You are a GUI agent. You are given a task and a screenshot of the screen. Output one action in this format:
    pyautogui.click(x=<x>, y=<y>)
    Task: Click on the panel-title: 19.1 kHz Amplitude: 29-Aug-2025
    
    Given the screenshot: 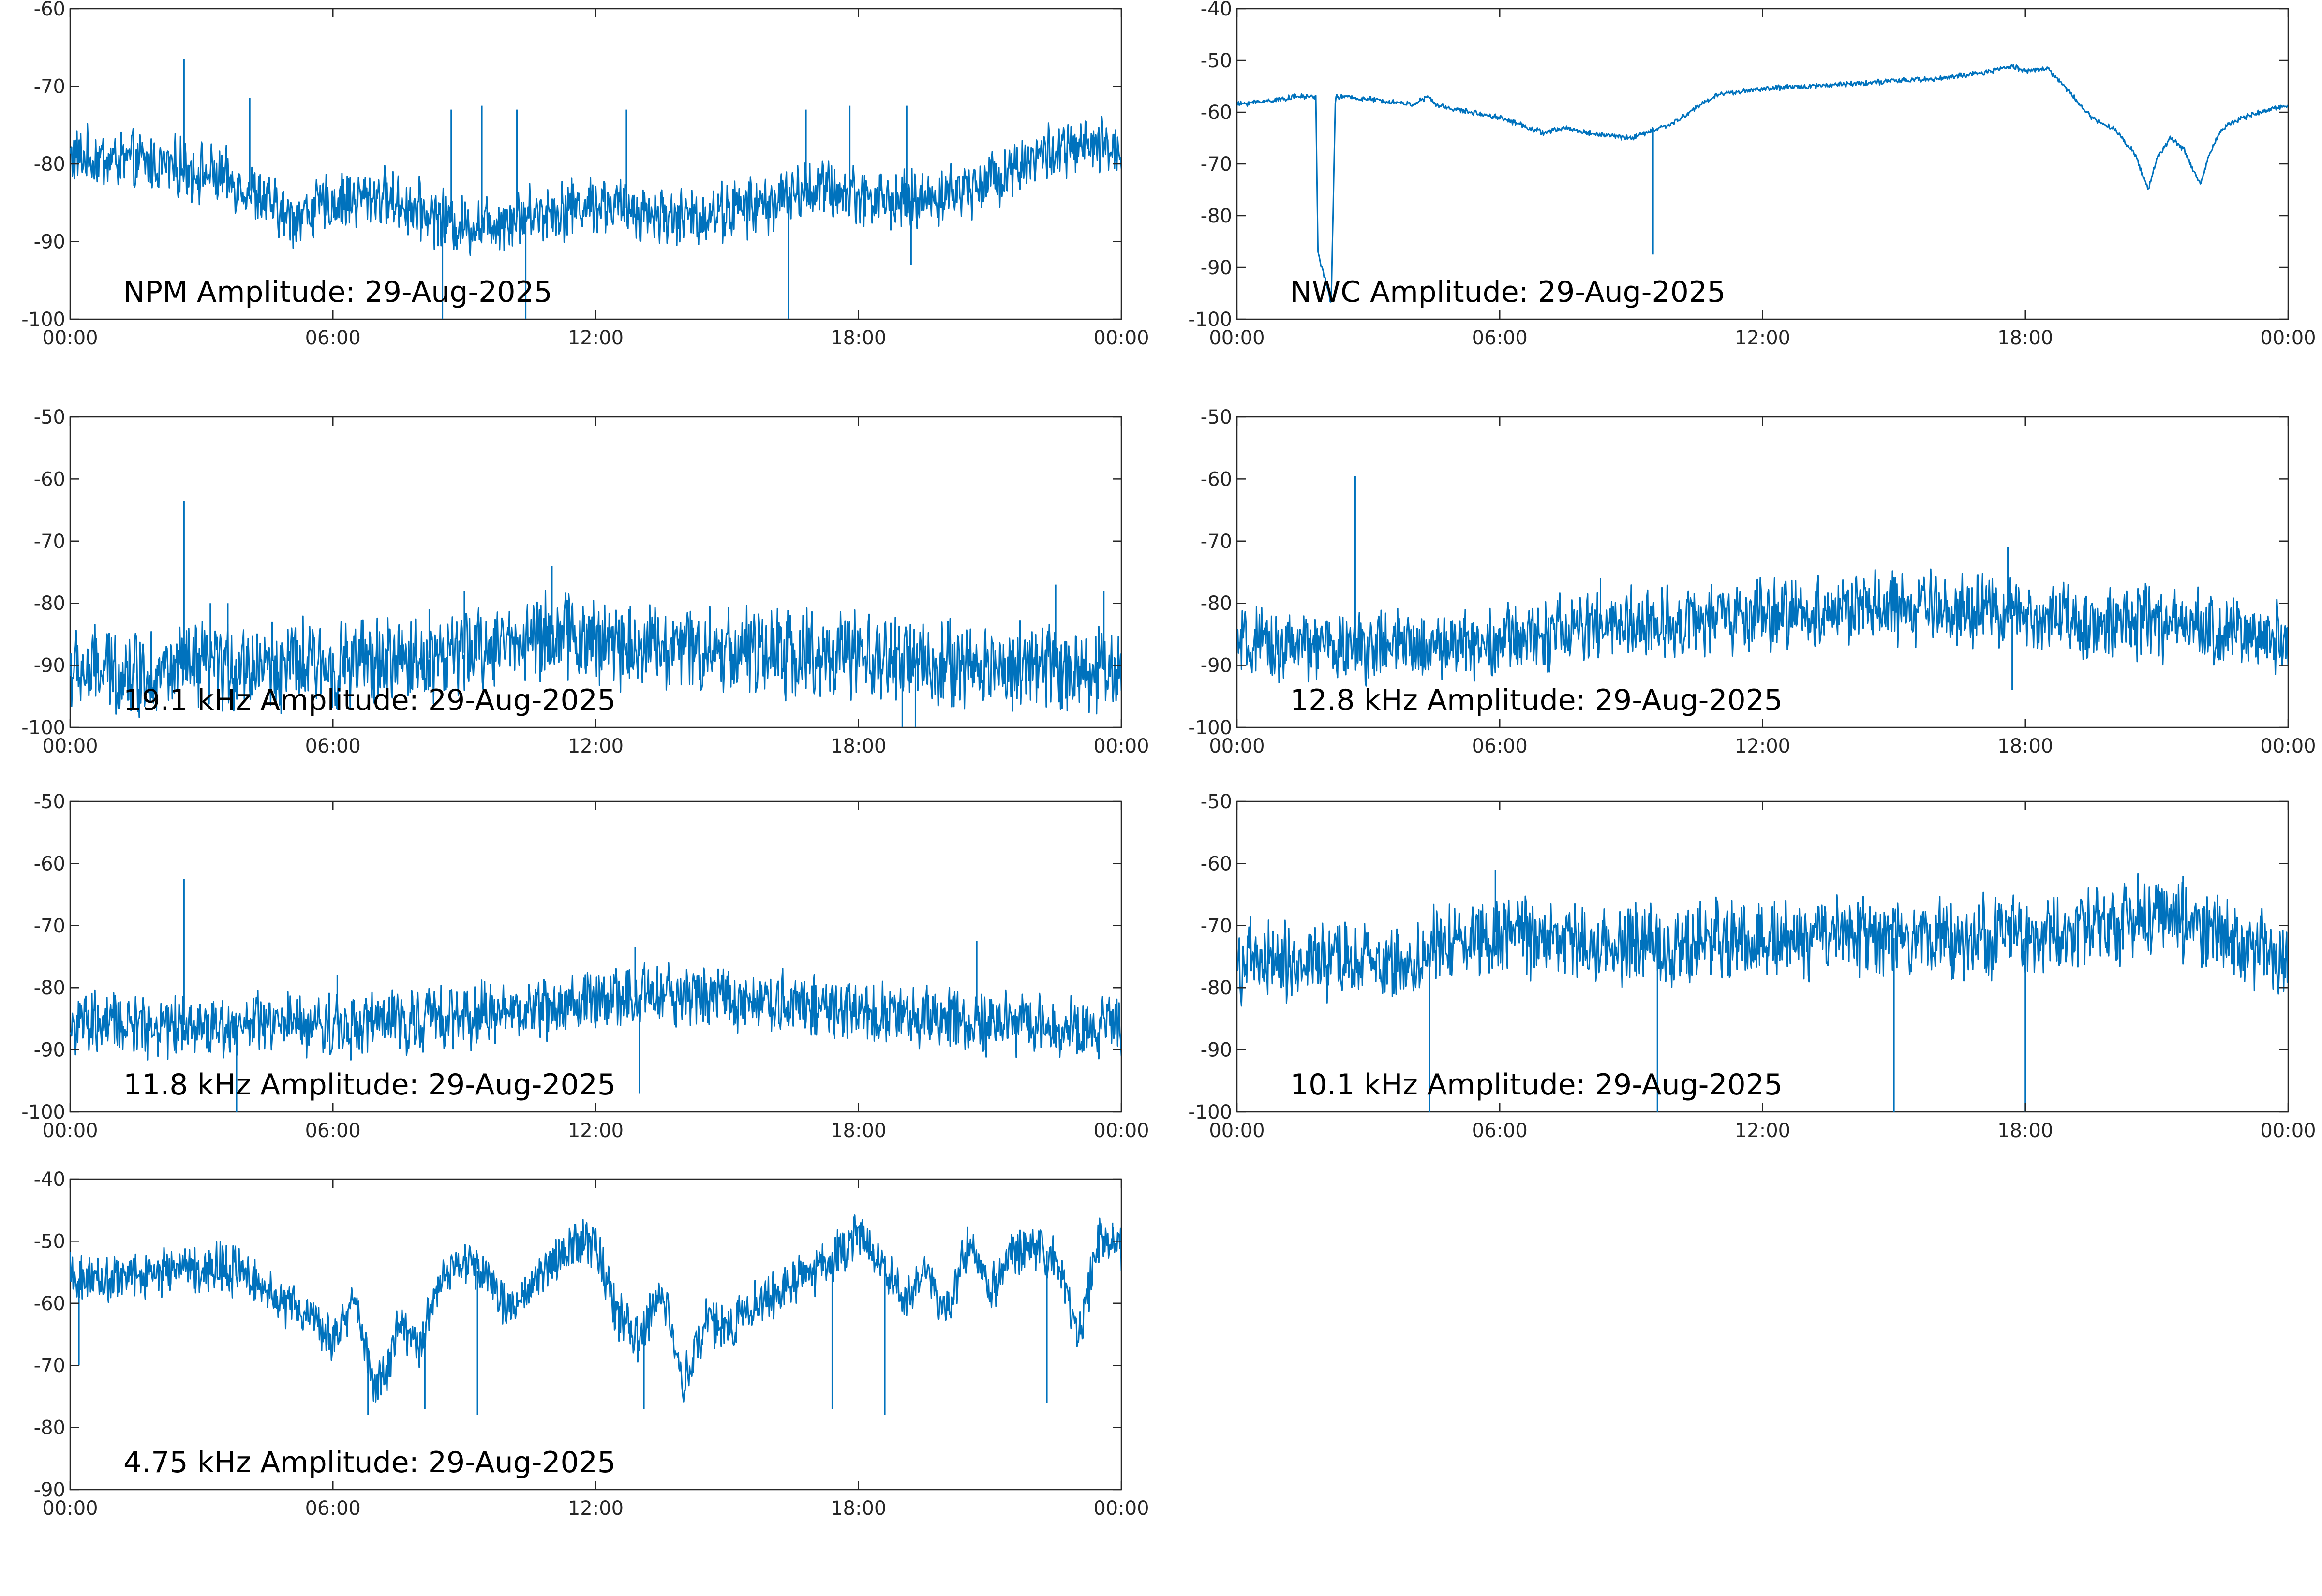 What is the action you would take?
    pyautogui.click(x=369, y=700)
    